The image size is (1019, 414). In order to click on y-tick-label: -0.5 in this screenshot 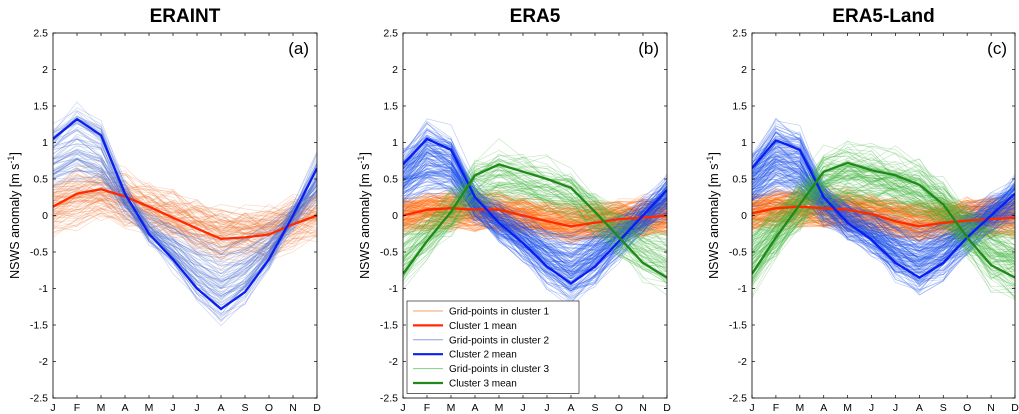, I will do `click(39, 253)`.